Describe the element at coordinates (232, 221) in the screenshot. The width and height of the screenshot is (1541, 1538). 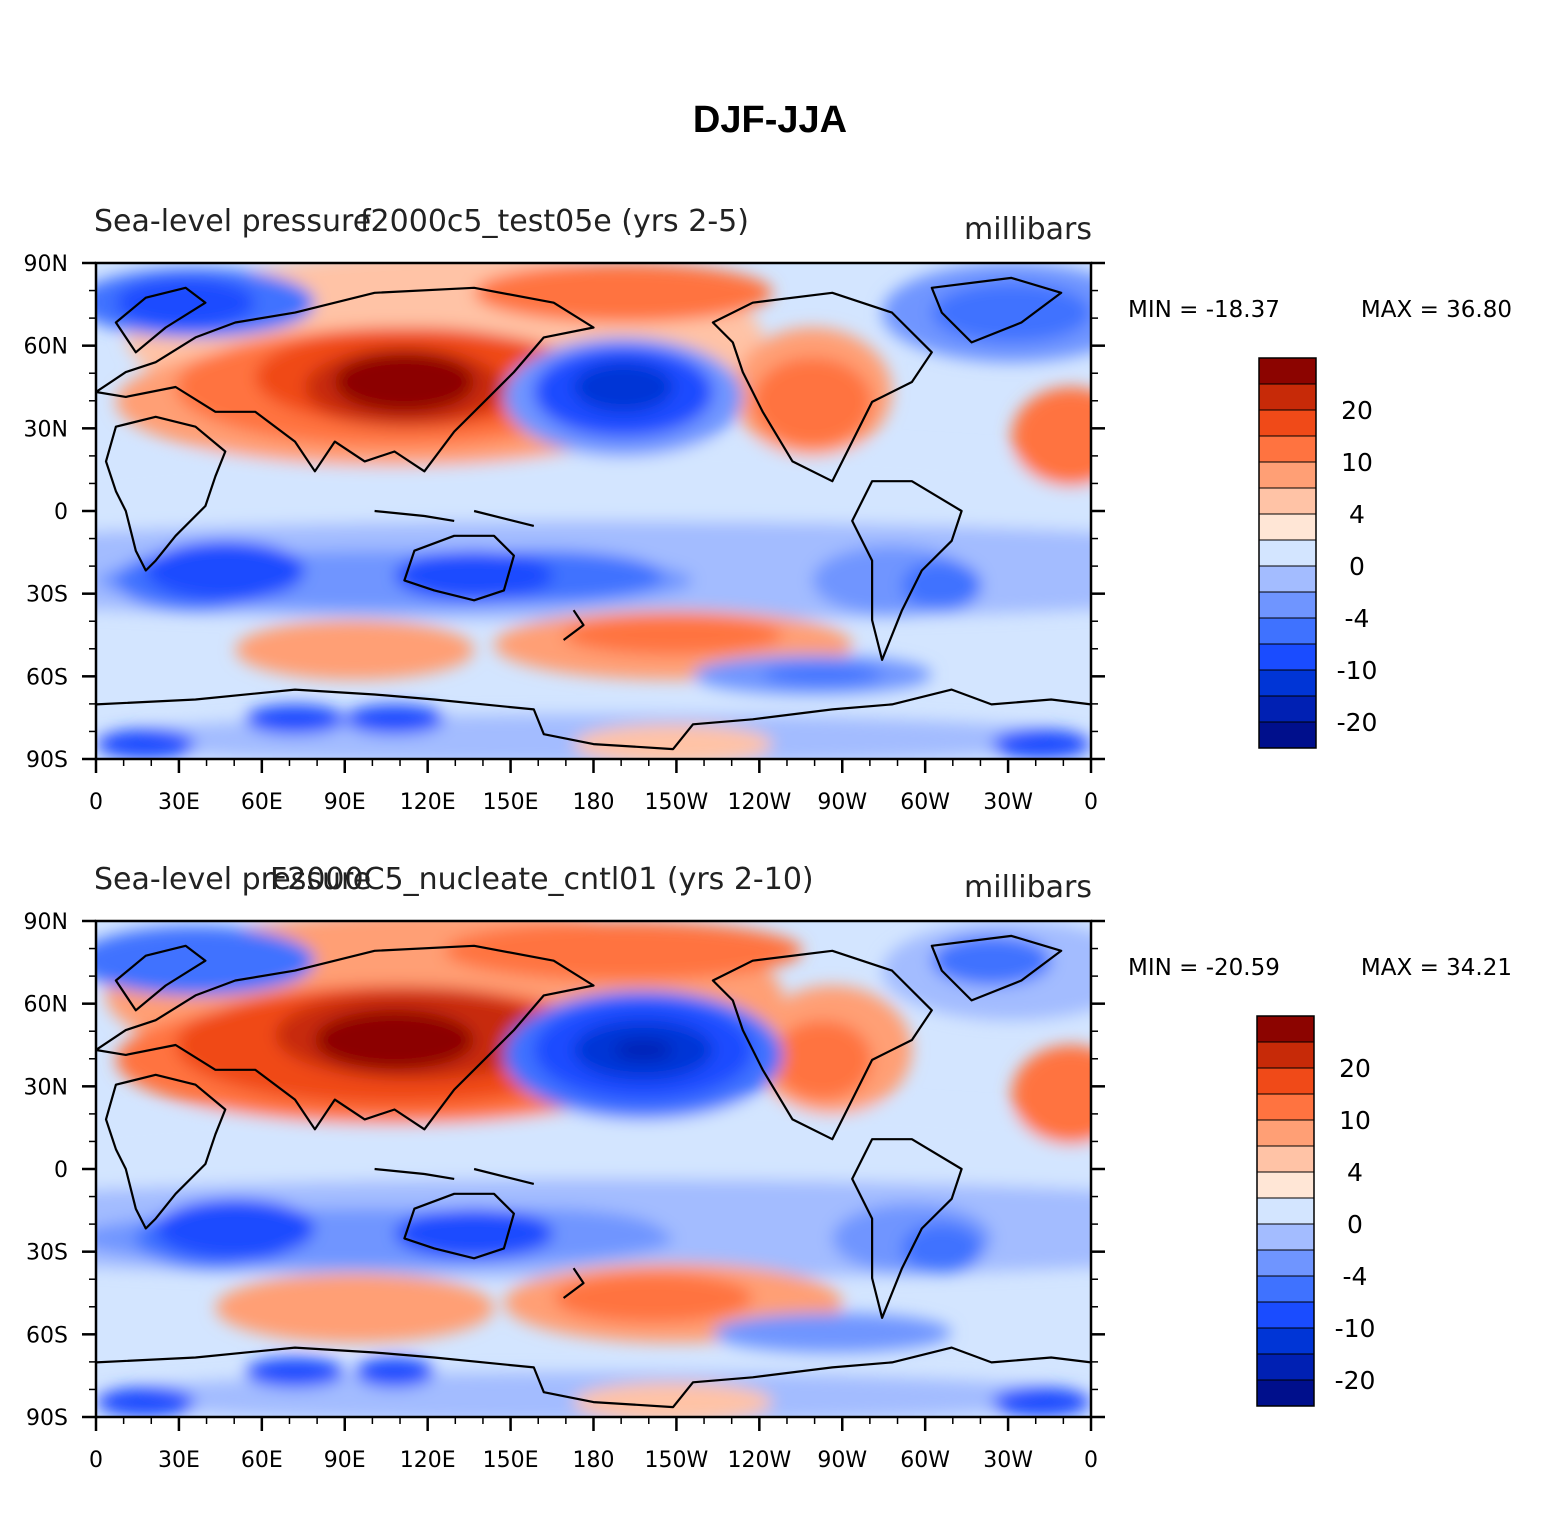
I see `variable-label: Sea-level pressure` at that location.